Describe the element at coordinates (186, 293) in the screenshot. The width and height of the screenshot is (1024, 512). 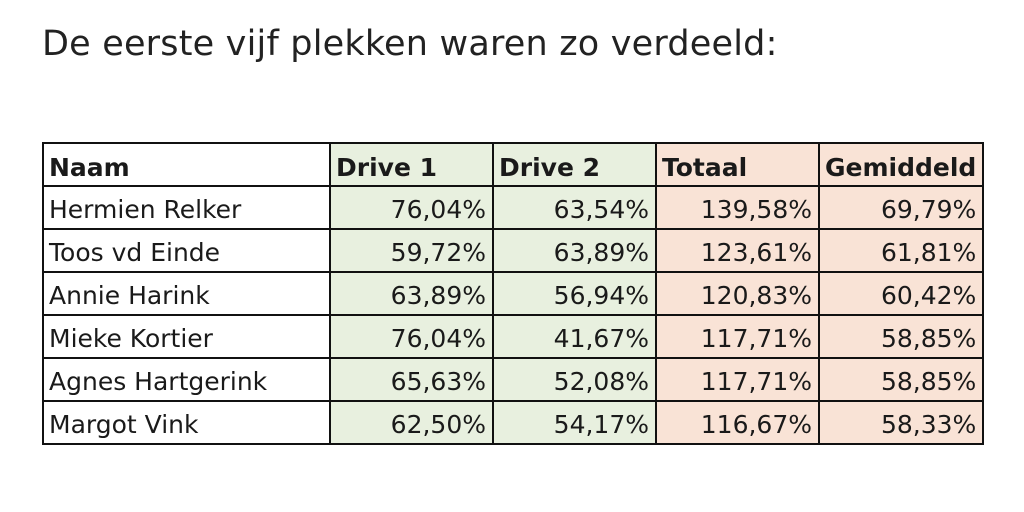
I see `cell-name: Annie Harink` at that location.